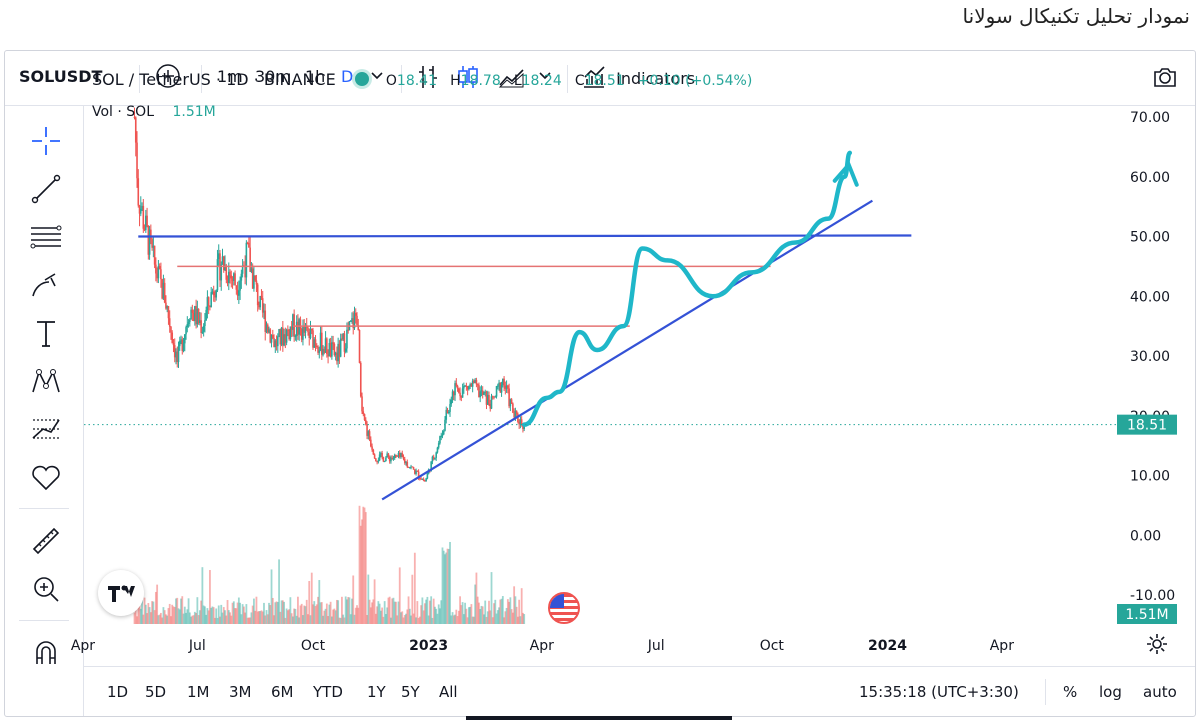 This screenshot has width=1200, height=721. I want to click on pair-label: SOL / TetherUS · 1D · BINANCE, so click(214, 79).